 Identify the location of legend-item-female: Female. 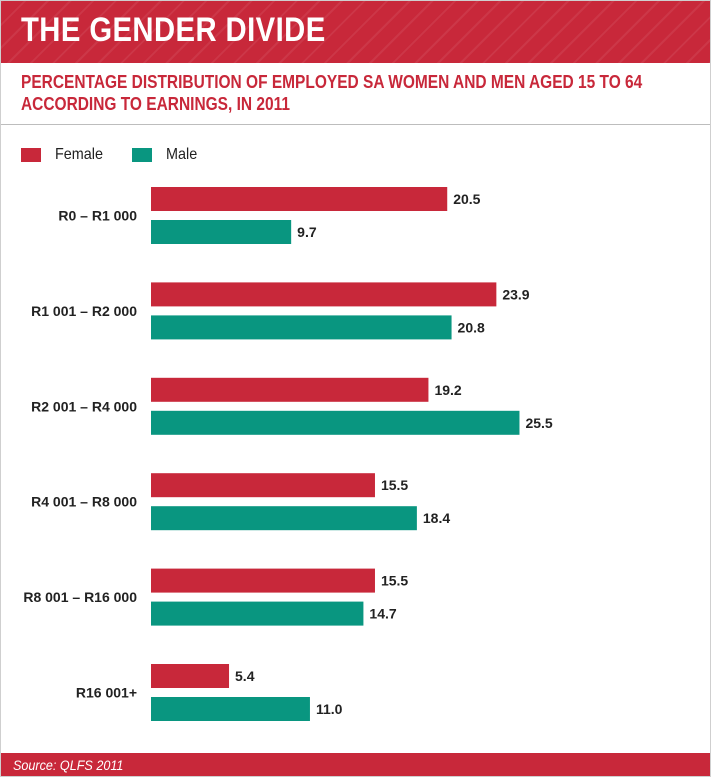
(64, 155).